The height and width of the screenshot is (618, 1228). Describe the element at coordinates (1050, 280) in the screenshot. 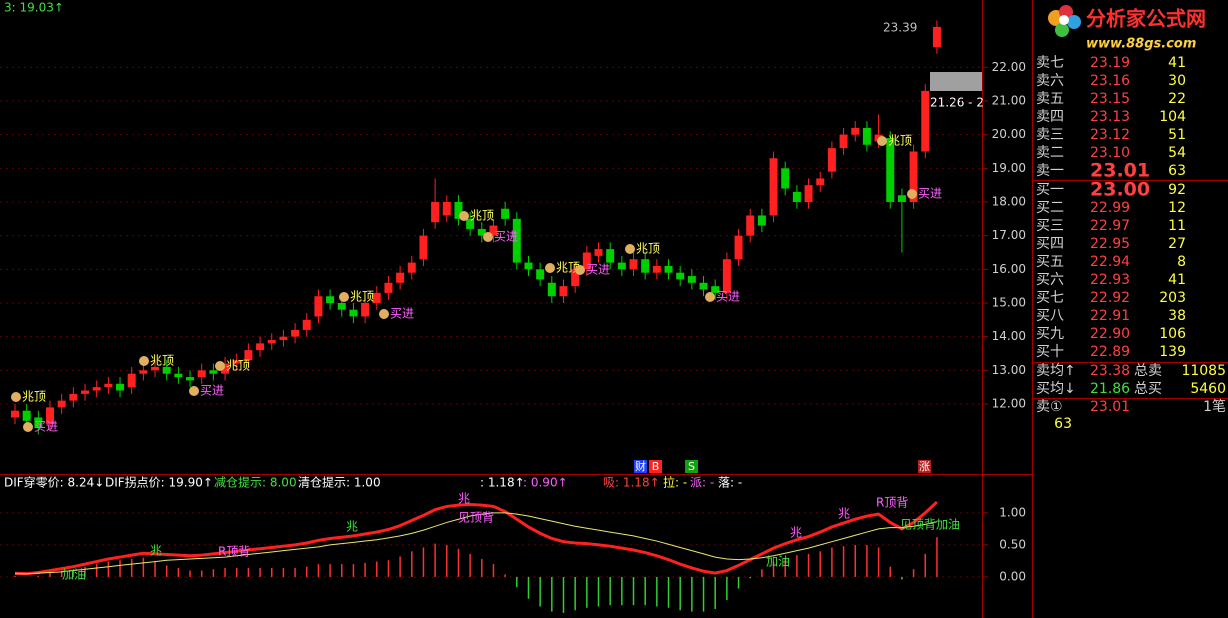

I see `book-label: 买六` at that location.